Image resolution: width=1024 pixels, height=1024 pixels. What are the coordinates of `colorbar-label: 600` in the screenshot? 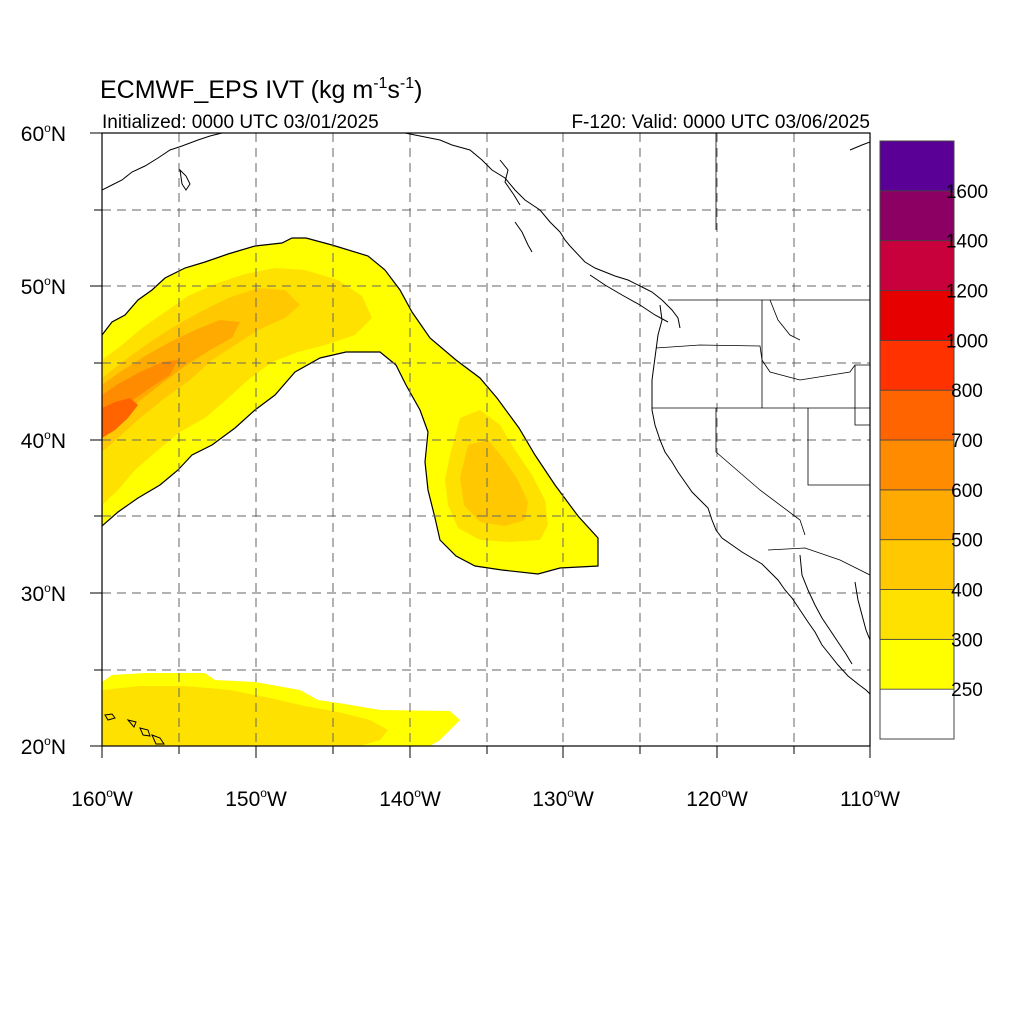 It's located at (967, 491).